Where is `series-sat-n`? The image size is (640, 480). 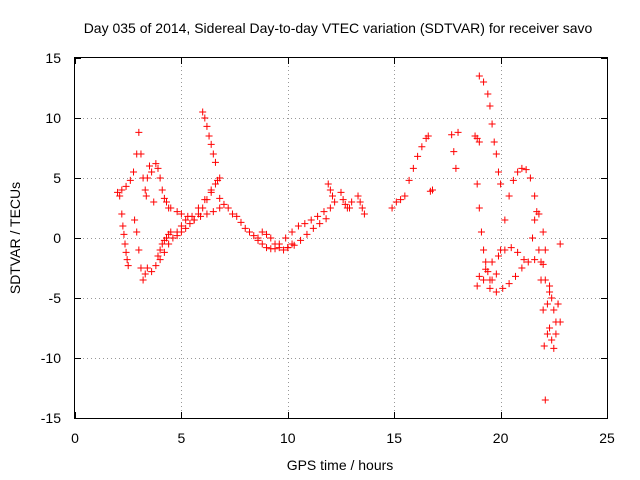 series-sat-n is located at coordinates (304, 226).